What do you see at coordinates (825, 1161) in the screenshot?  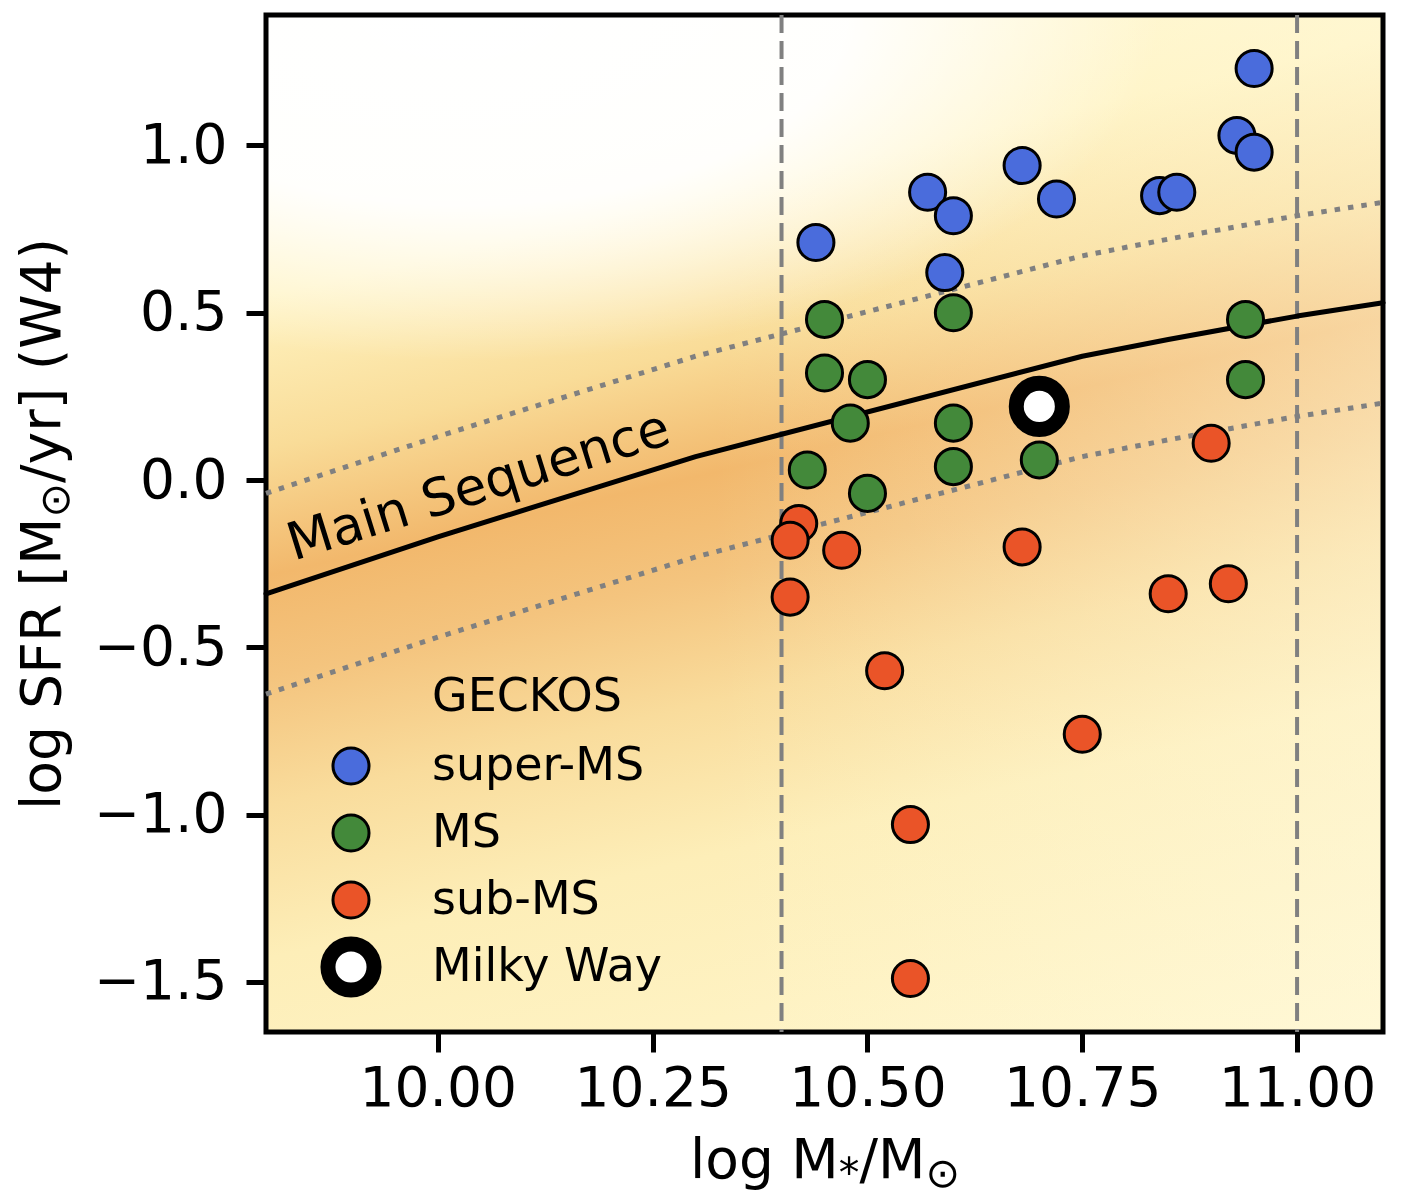 I see `x-axis-title: log M$_{*}$/M$_{⊙}$` at bounding box center [825, 1161].